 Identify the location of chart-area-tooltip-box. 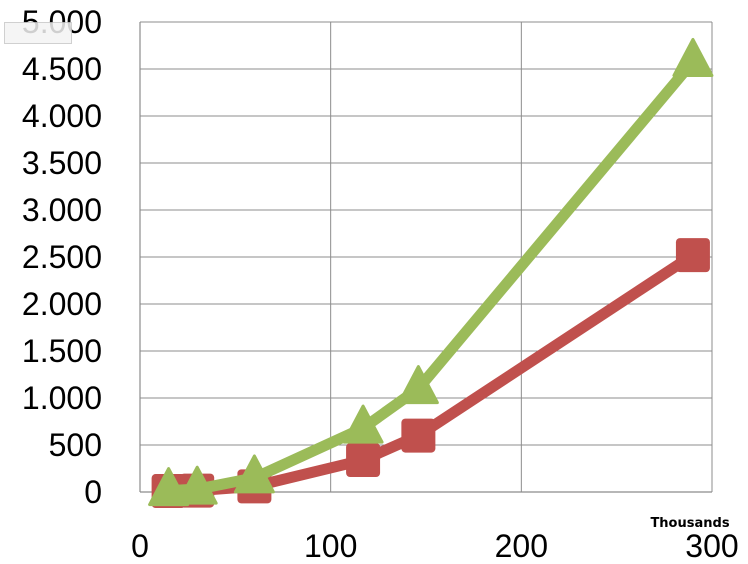
(38, 33).